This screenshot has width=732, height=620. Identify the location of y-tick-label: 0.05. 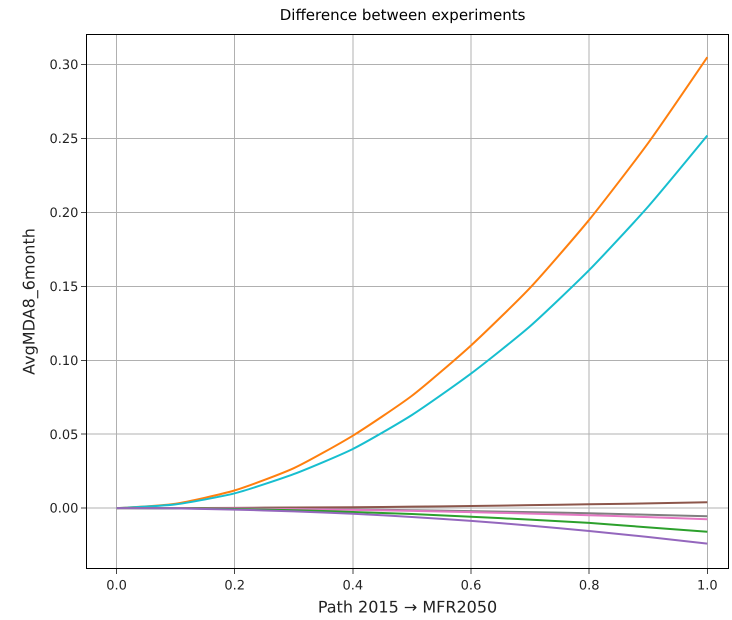
(63, 435).